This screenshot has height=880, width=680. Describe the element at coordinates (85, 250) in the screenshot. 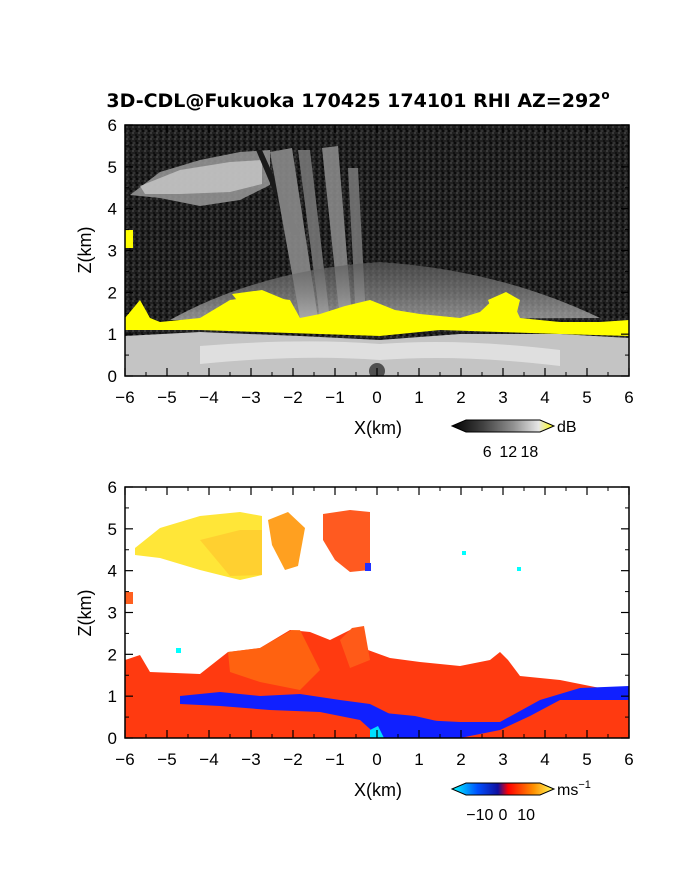

I see `reflectivity-ylabel: Z(km)` at that location.